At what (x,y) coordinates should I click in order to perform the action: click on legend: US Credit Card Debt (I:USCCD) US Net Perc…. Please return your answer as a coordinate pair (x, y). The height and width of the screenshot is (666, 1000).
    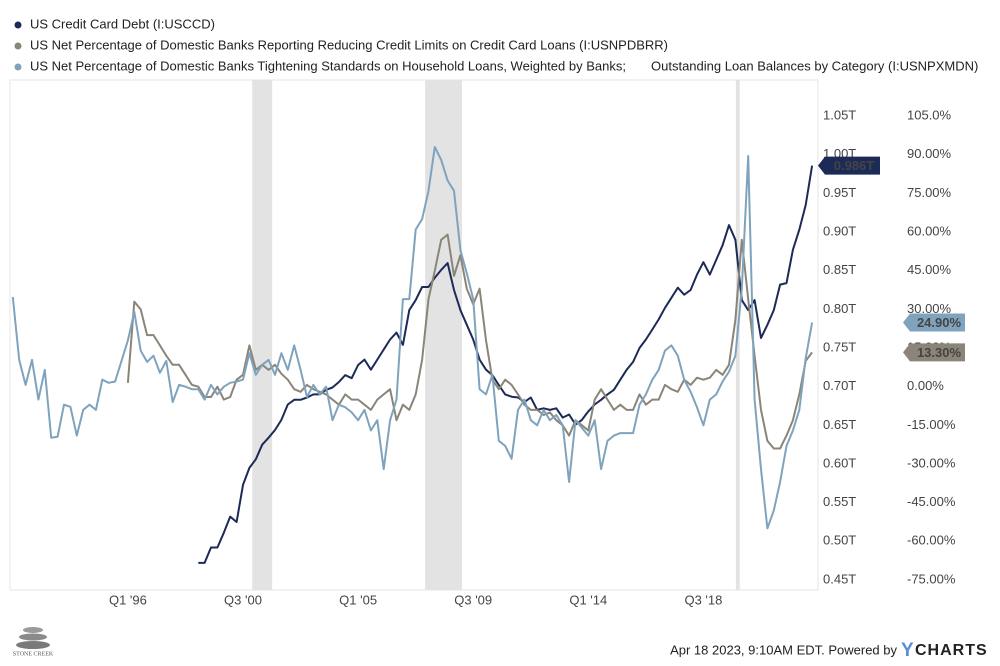
    Looking at the image, I should click on (496, 44).